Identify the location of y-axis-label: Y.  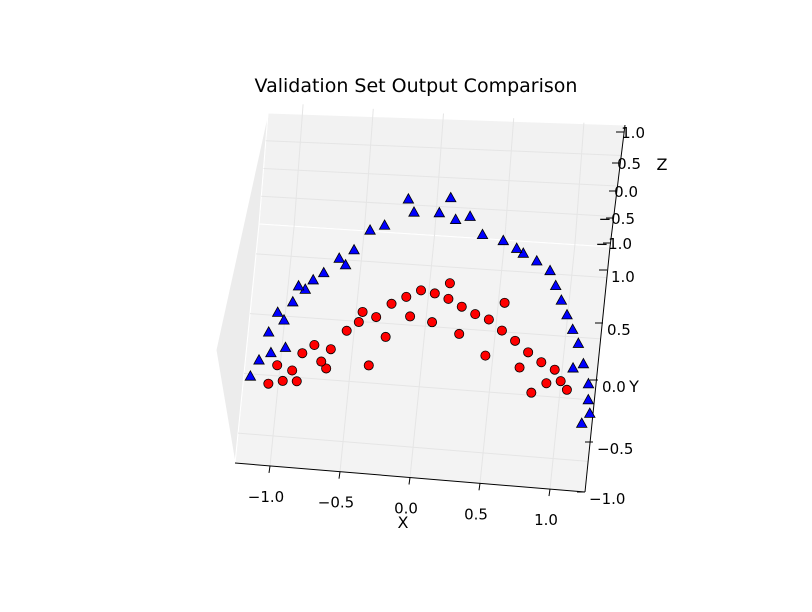
(633, 386).